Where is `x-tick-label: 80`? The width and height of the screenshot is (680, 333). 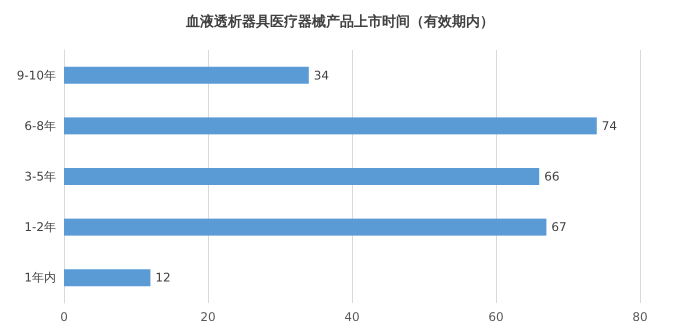 x-tick-label: 80 is located at coordinates (640, 317).